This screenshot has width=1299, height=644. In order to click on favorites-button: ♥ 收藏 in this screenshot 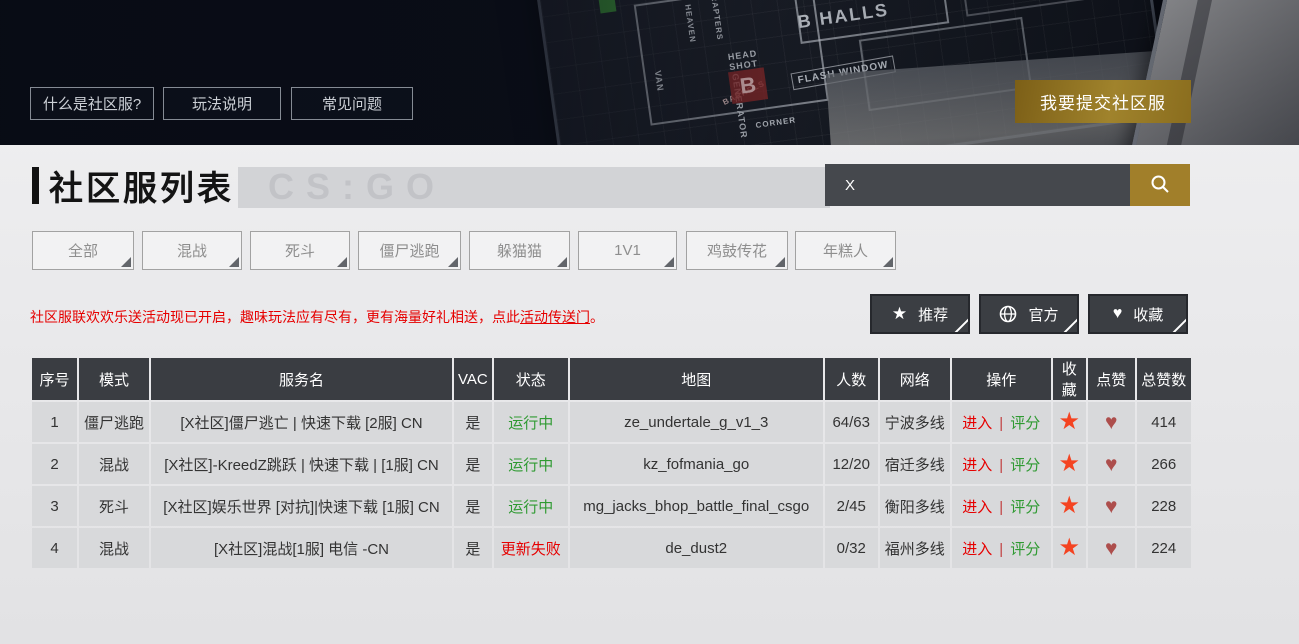, I will do `click(1138, 314)`.